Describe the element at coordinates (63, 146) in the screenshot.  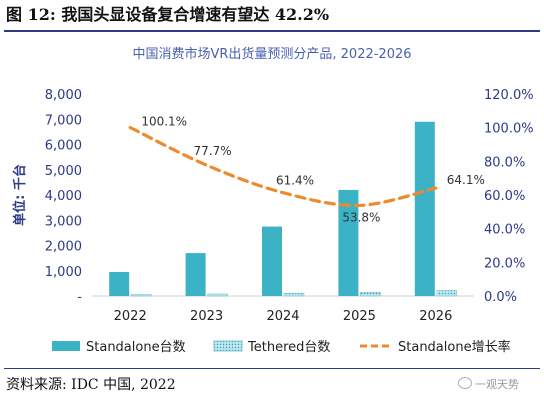
I see `y-tick-label: 6,000` at that location.